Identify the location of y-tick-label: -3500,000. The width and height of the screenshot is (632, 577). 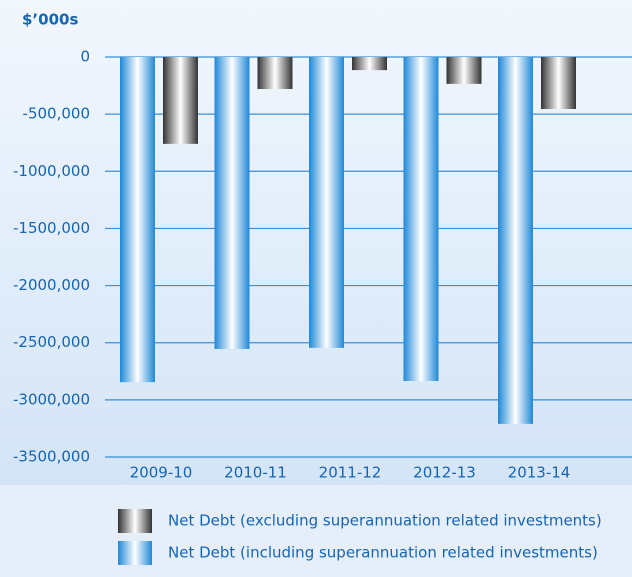
(51, 457).